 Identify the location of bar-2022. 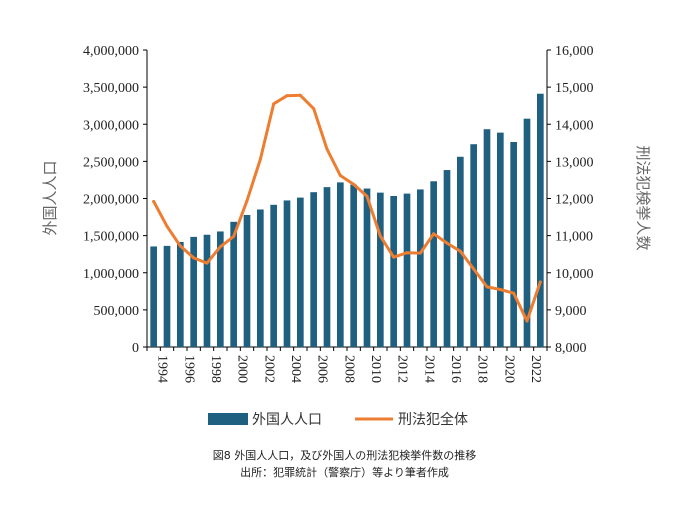
(527, 233).